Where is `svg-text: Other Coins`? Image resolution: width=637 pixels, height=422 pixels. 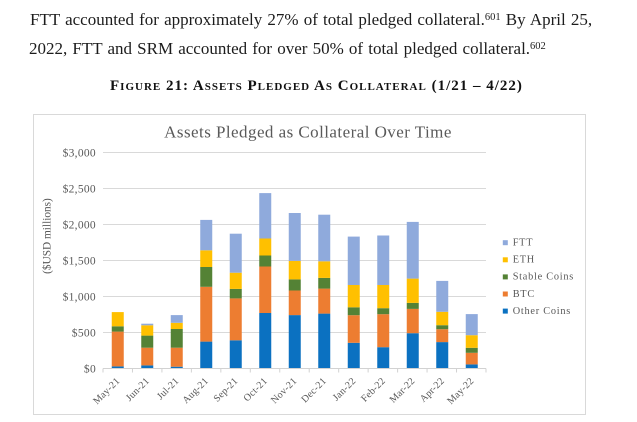 svg-text: Other Coins is located at coordinates (542, 311).